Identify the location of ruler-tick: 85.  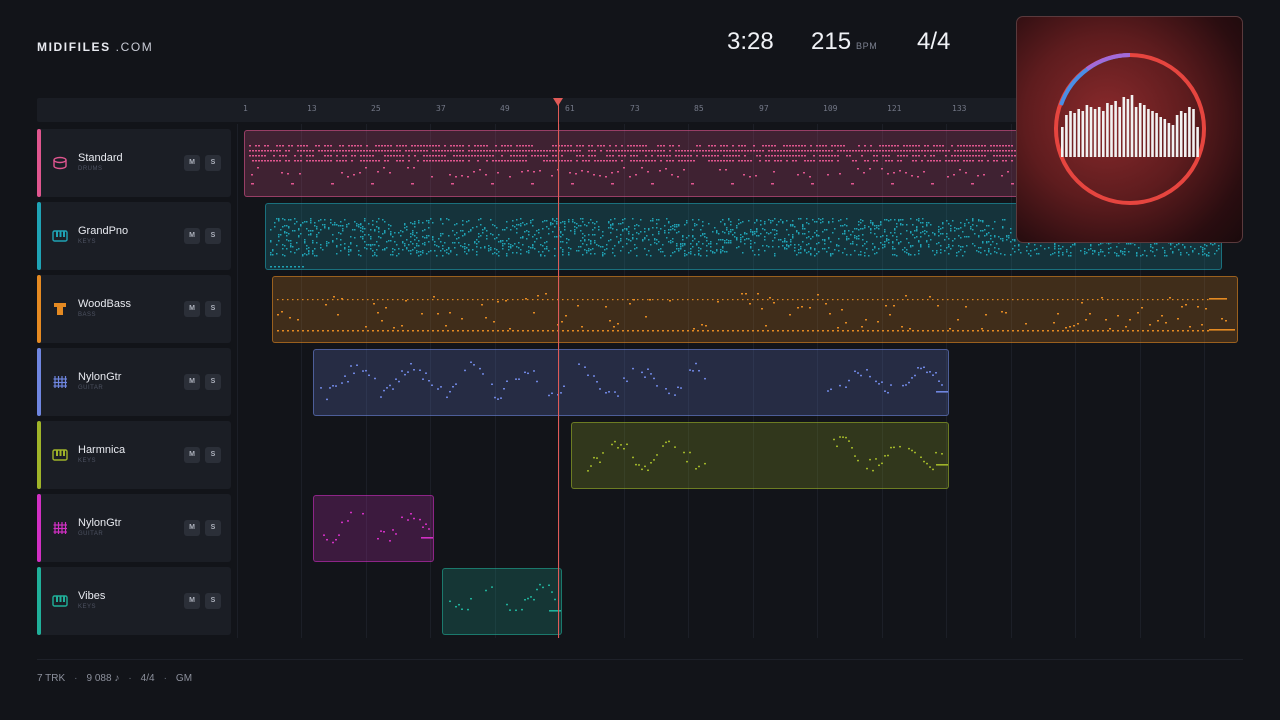
(699, 108).